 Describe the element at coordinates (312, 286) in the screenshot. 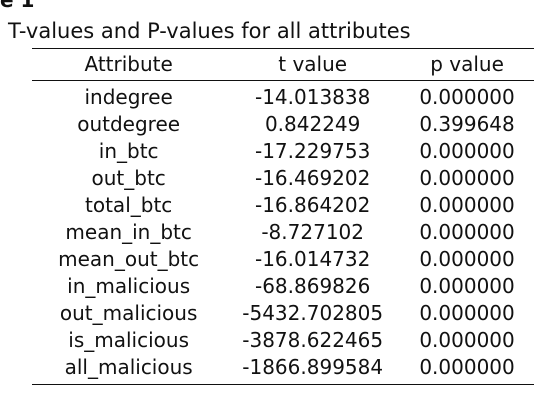

I see `t-value-cell: -68.869826` at that location.